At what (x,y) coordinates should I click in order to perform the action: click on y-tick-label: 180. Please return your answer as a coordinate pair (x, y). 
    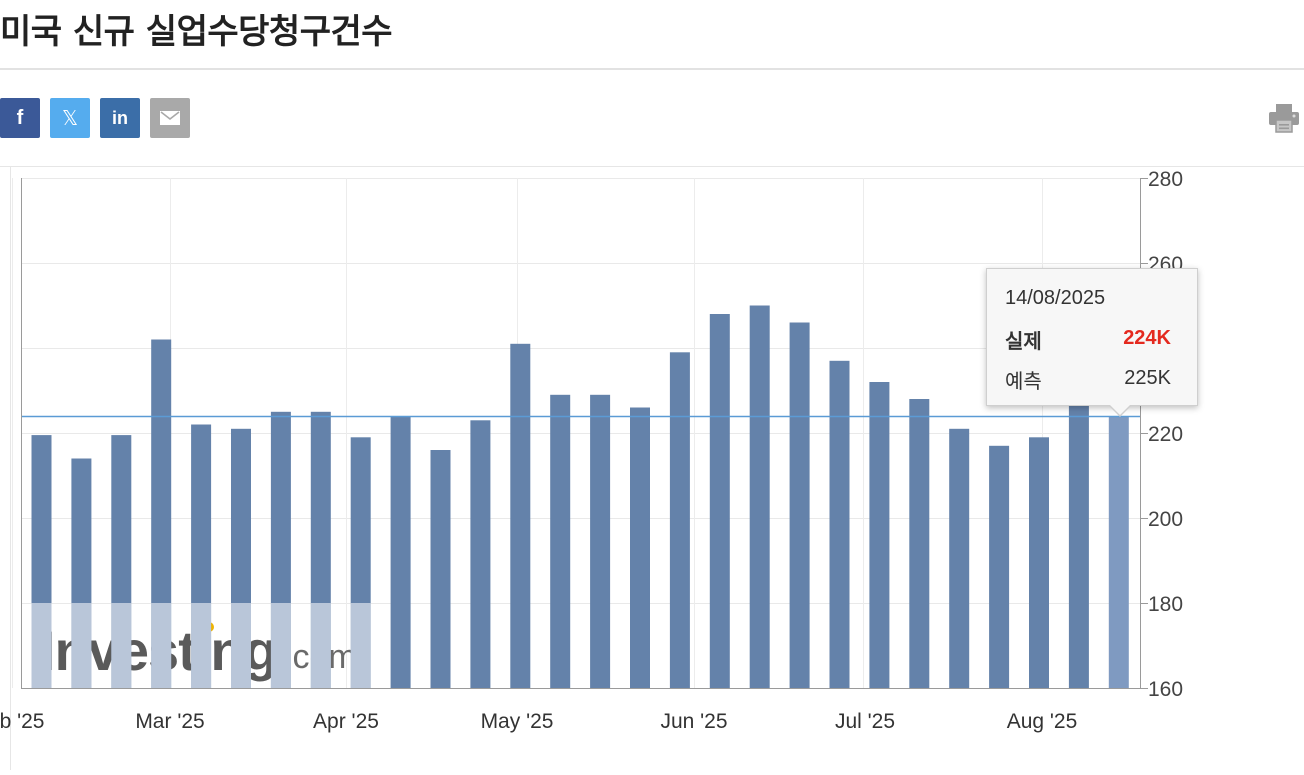
    Looking at the image, I should click on (1165, 604).